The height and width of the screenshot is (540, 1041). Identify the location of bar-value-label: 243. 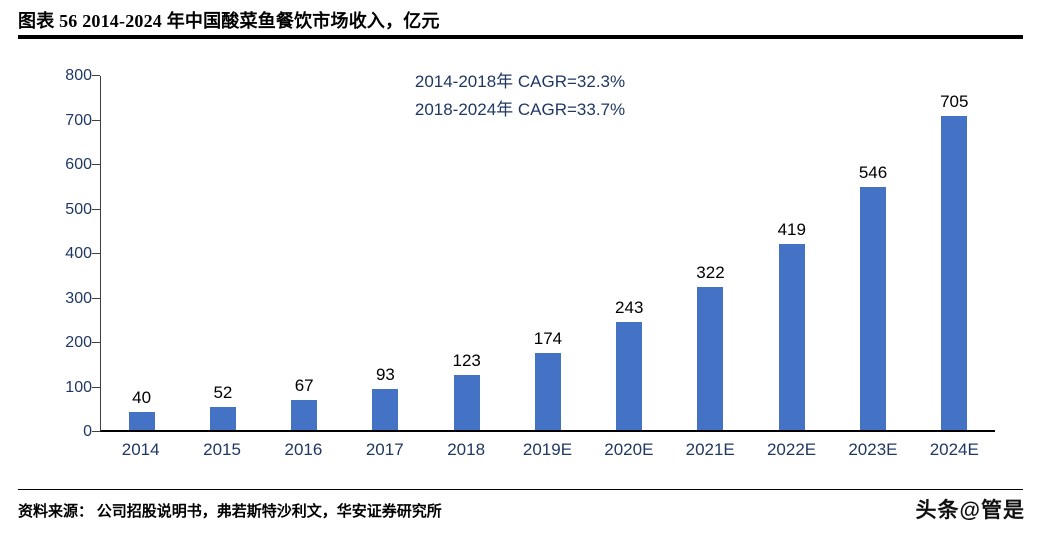
(629, 307).